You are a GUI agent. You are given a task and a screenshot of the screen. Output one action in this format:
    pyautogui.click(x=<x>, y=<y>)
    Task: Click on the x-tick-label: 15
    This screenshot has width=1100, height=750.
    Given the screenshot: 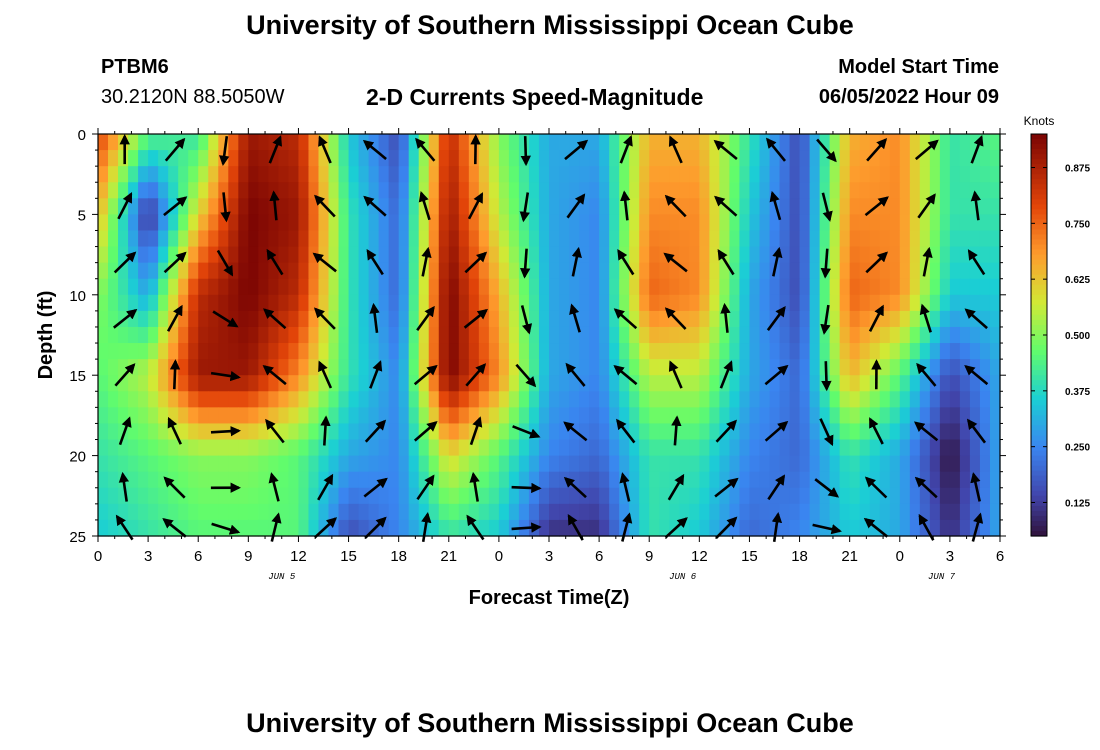 What is the action you would take?
    pyautogui.click(x=348, y=556)
    